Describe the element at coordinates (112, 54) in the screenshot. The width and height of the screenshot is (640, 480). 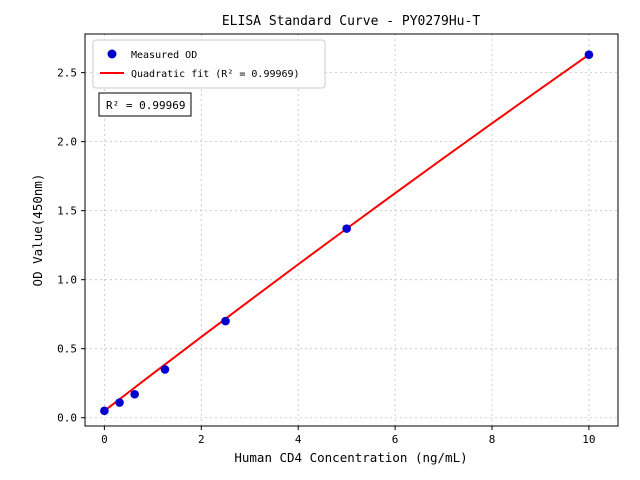
I see `legend-marker-measured-od-icon` at that location.